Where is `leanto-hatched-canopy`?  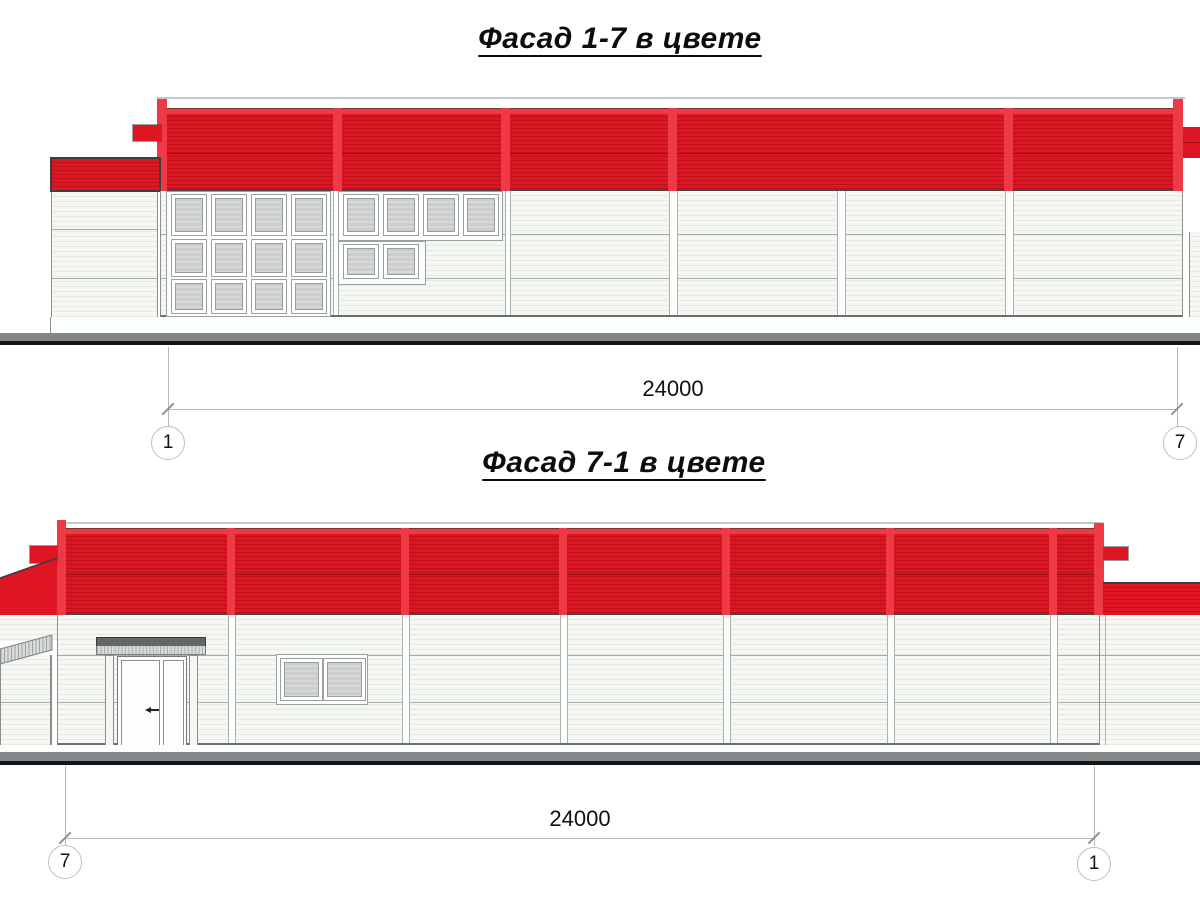
leanto-hatched-canopy is located at coordinates (26, 649).